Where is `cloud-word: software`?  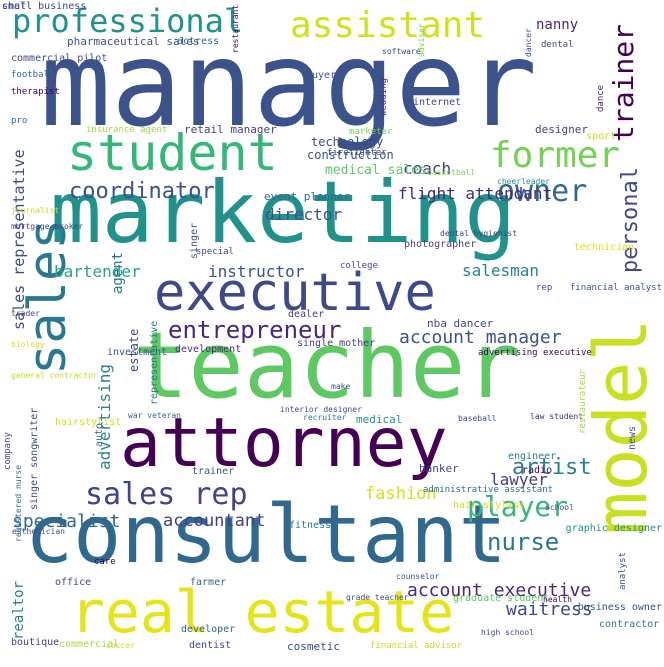
cloud-word: software is located at coordinates (401, 51).